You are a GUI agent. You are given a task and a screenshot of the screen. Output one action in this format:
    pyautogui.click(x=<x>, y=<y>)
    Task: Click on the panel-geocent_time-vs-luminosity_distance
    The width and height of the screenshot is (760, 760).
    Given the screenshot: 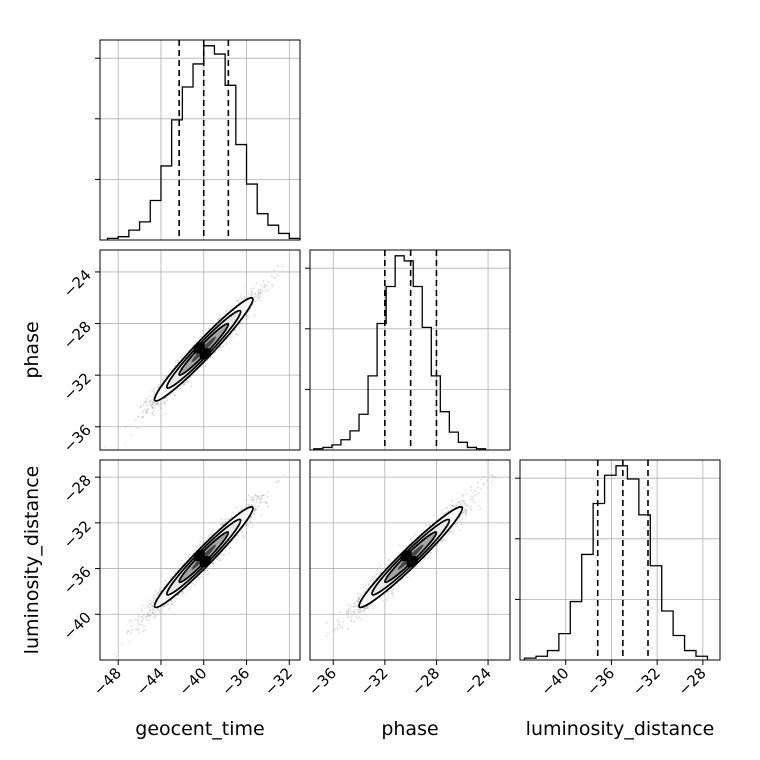 What is the action you would take?
    pyautogui.click(x=200, y=560)
    